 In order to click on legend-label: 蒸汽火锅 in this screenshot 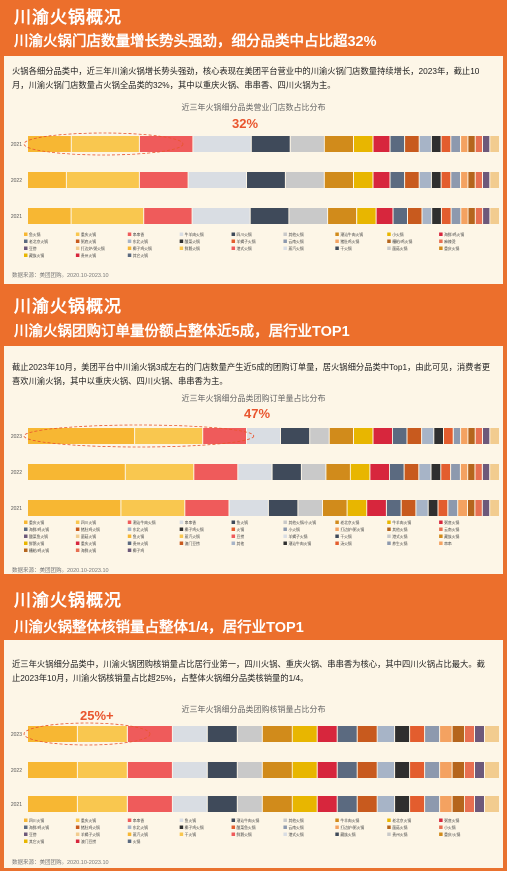, I will do `click(295, 248)`.